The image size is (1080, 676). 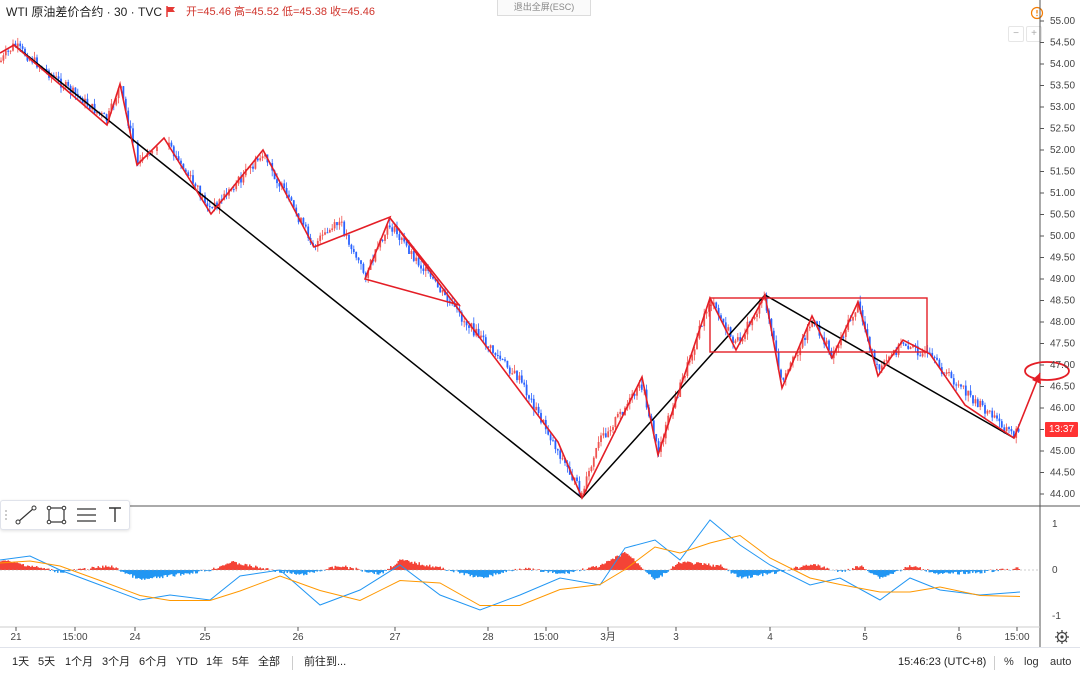 I want to click on range-1m-button: 1个月, so click(x=79, y=662).